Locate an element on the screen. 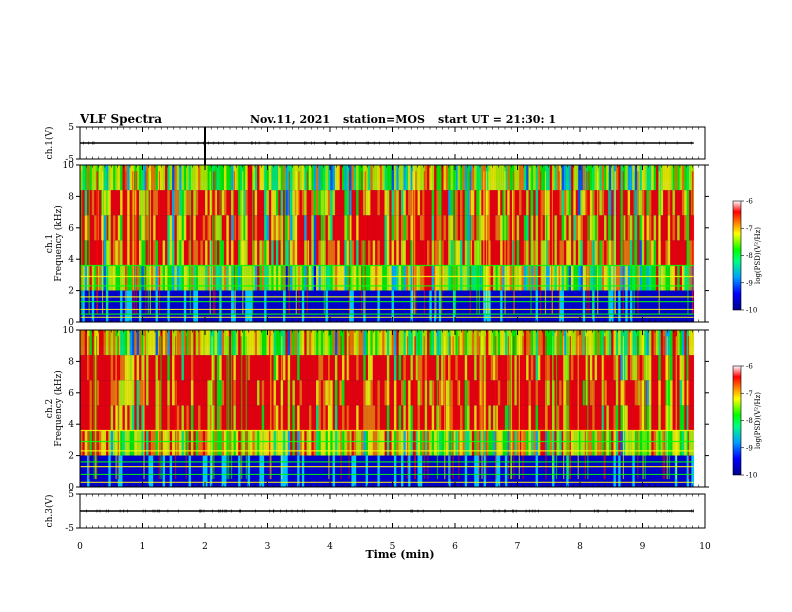 The height and width of the screenshot is (612, 792). colorbar-tick-label: -10 is located at coordinates (751, 476).